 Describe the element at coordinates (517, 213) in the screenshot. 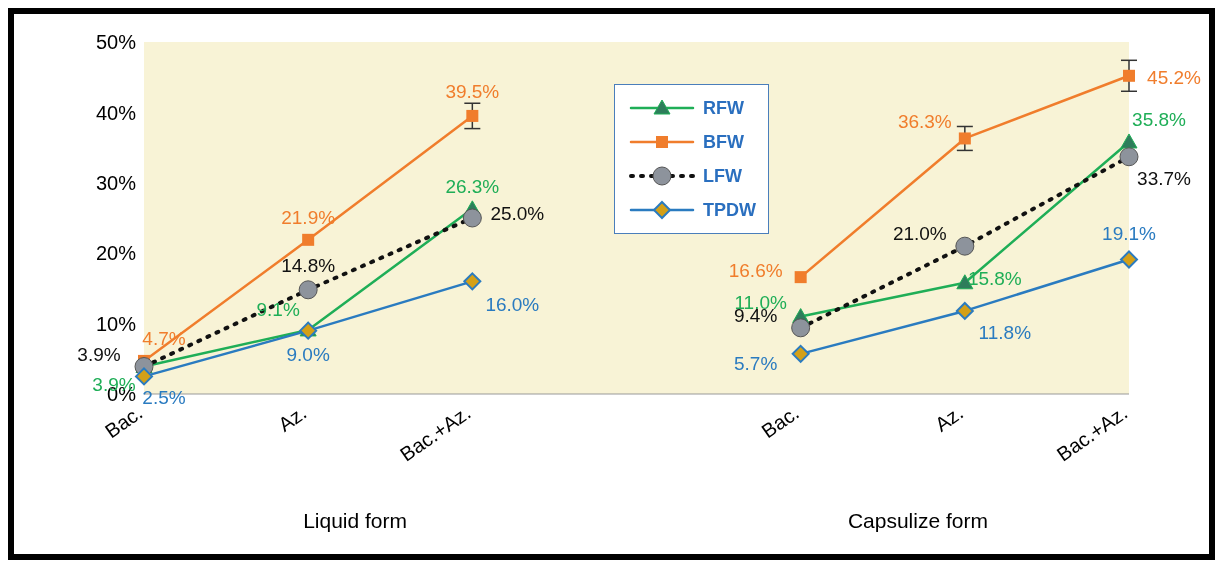

I see `data-label: 25.0%` at that location.